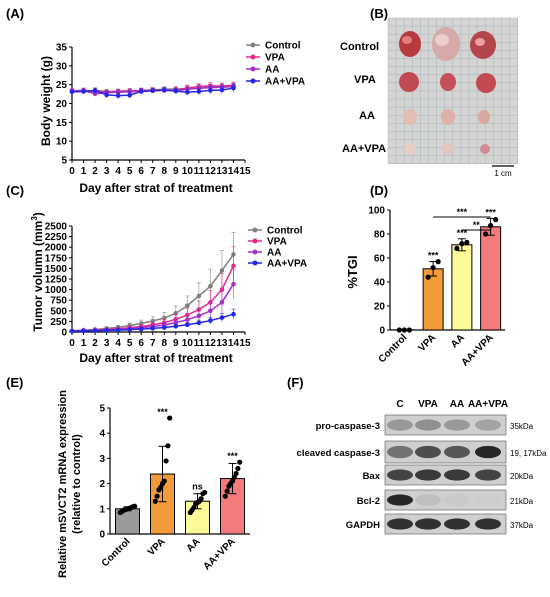 Image resolution: width=550 pixels, height=597 pixels. Describe the element at coordinates (255, 252) in the screenshot. I see `legend-marker-aa` at that location.